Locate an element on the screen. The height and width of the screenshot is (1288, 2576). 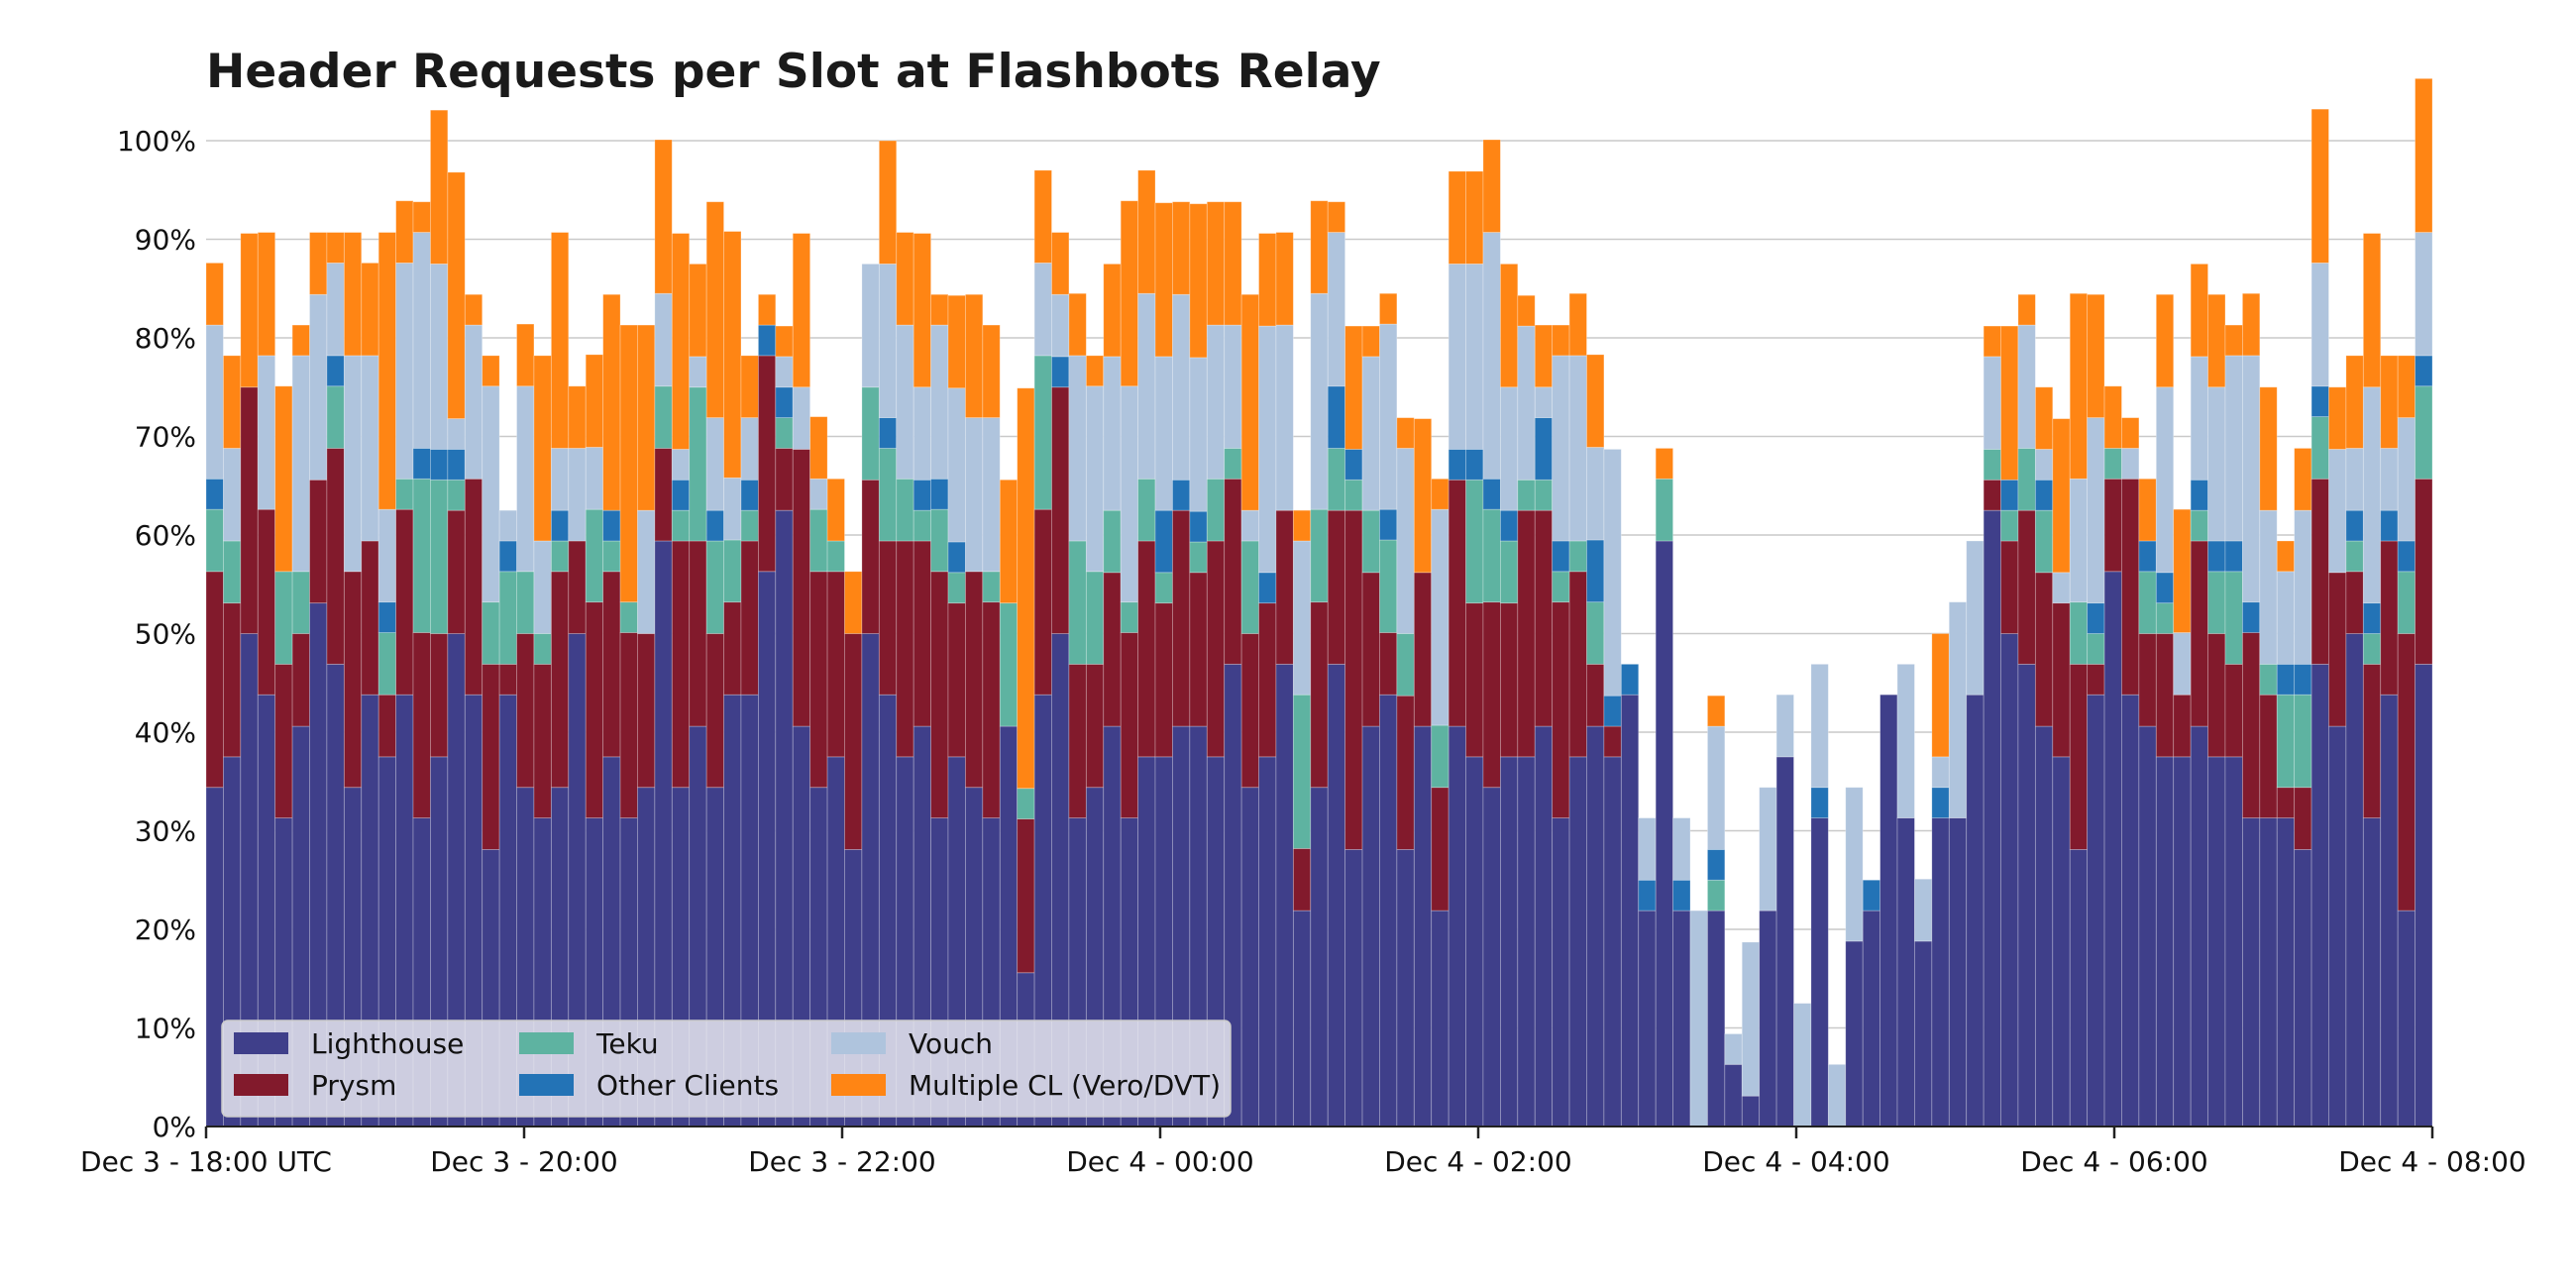
legend-label: Lighthouse is located at coordinates (387, 1043).